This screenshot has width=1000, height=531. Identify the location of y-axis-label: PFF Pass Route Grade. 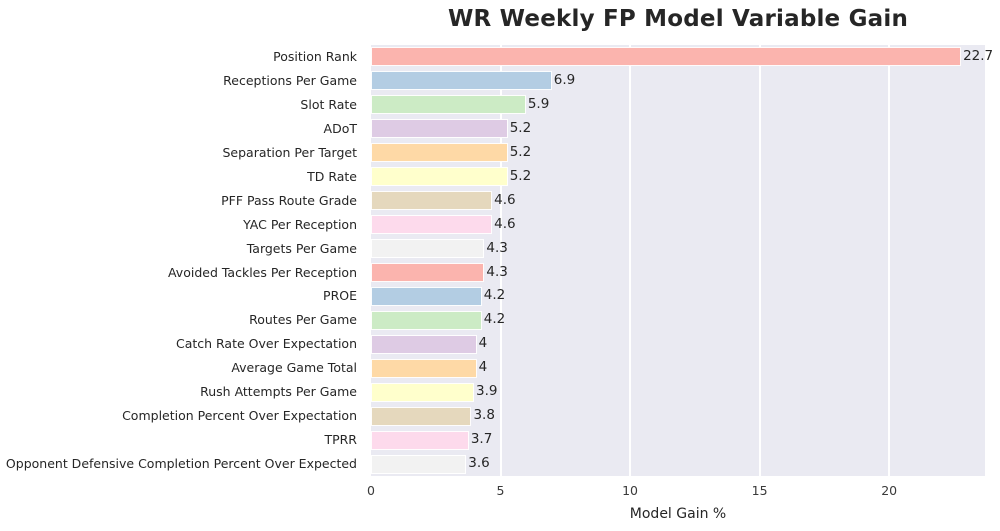
(289, 200).